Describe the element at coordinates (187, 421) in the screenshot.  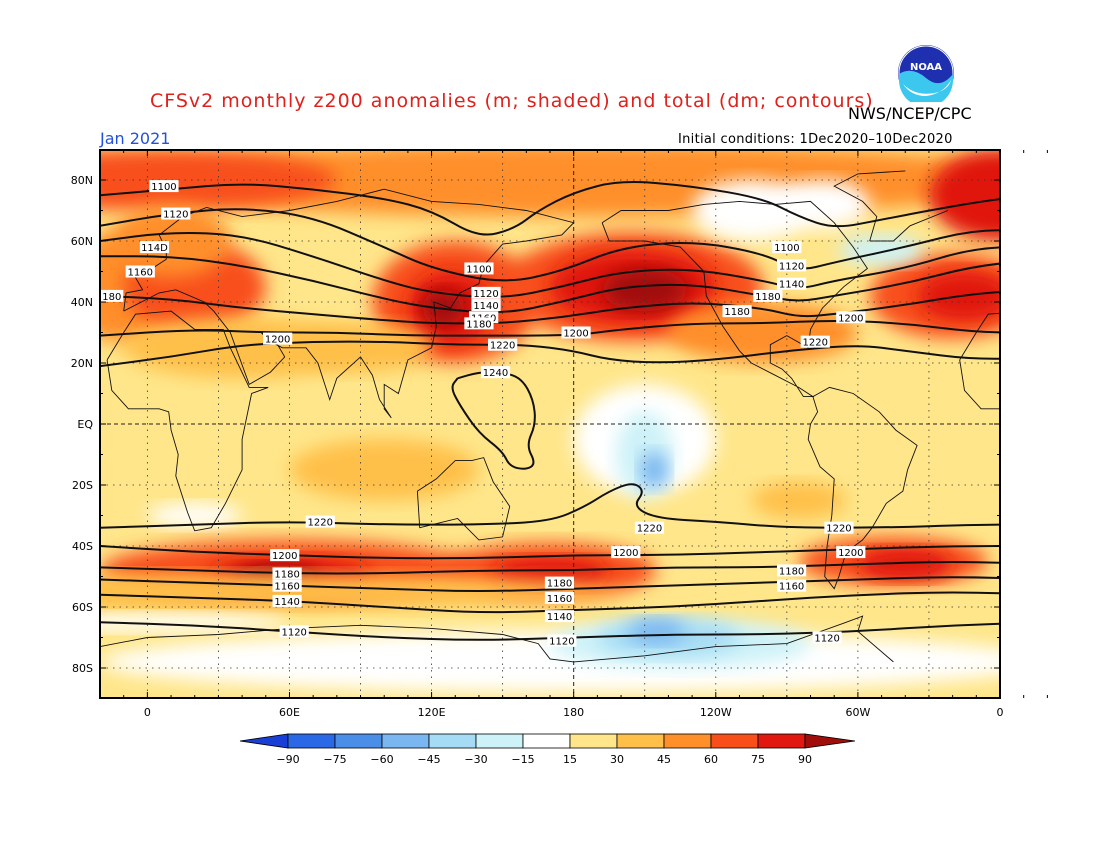
I see `coast-africa` at that location.